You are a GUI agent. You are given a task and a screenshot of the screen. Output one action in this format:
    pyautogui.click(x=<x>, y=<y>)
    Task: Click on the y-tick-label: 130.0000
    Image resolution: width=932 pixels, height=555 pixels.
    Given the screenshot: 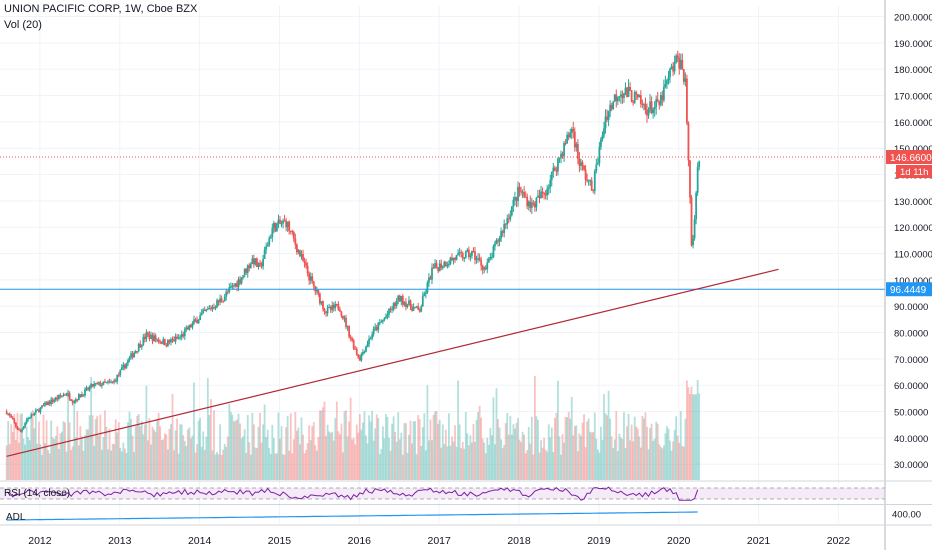 What is the action you would take?
    pyautogui.click(x=913, y=202)
    